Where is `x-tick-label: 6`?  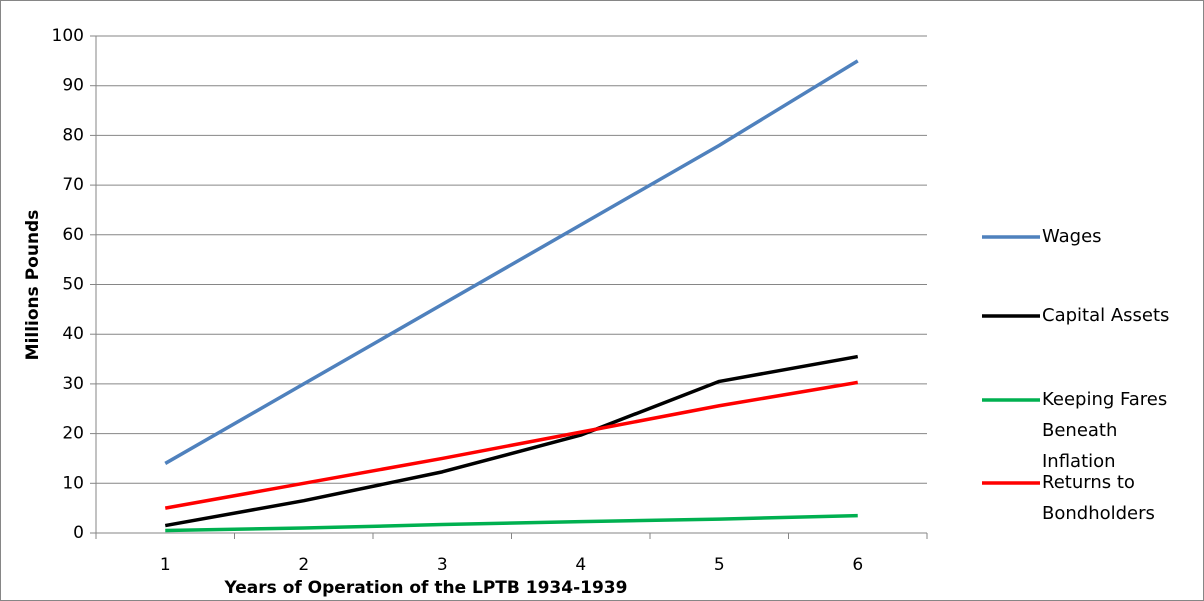 x-tick-label: 6 is located at coordinates (857, 565).